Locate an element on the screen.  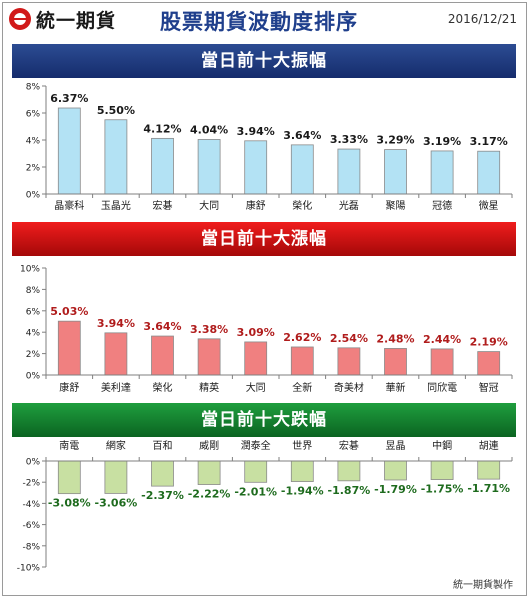
bar-value-label: -2.01% is located at coordinates (255, 491).